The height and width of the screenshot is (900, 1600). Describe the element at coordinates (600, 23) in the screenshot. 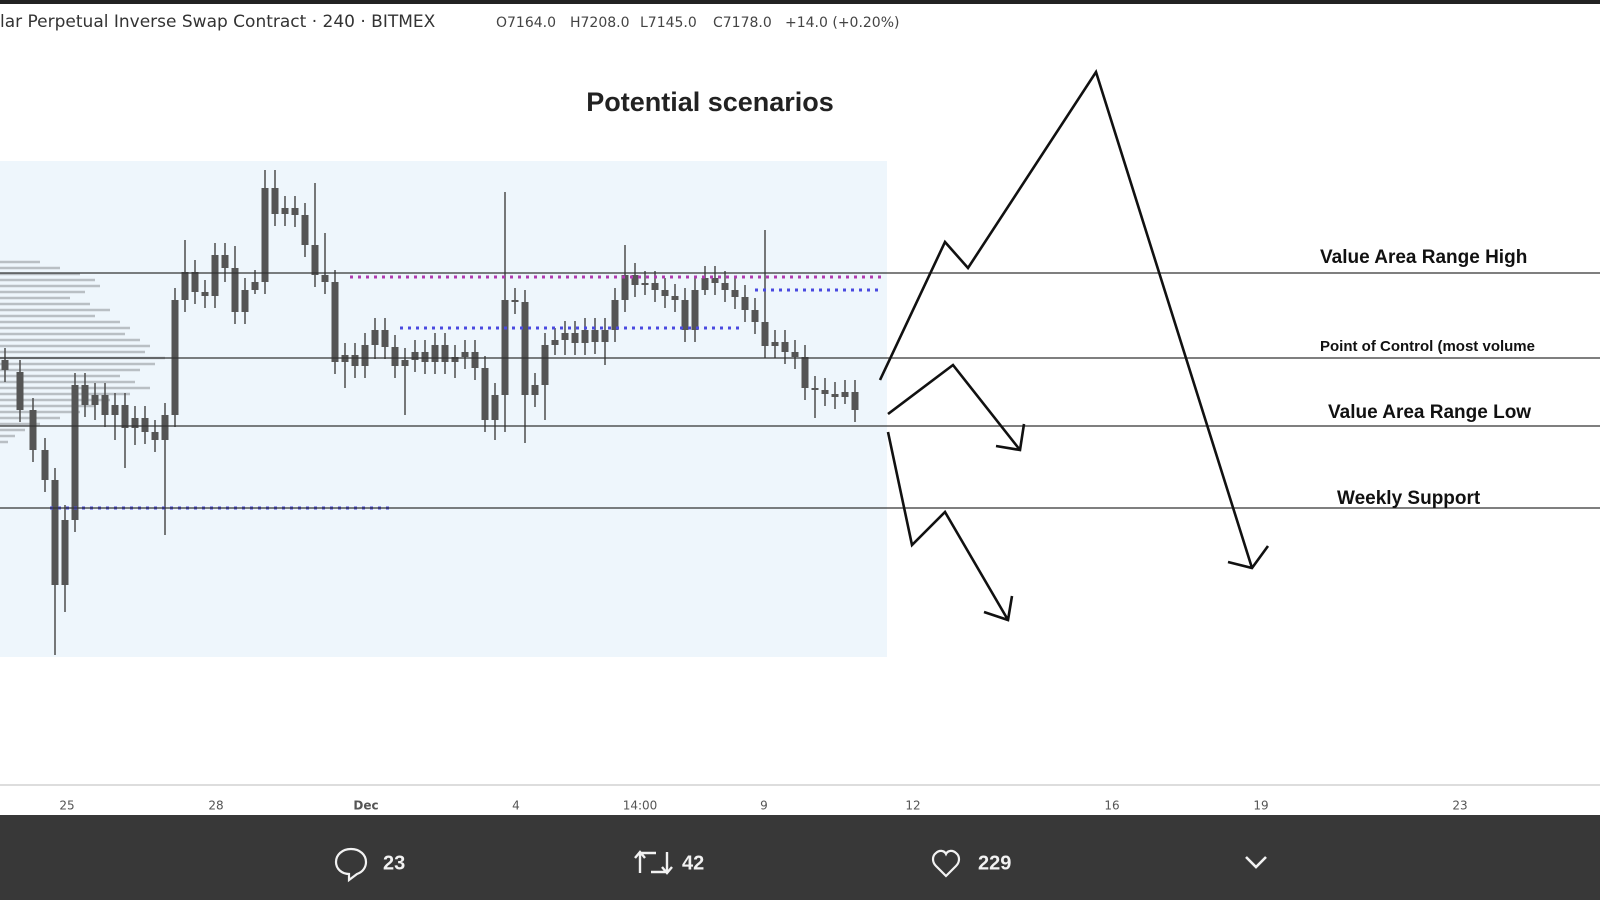

I see `ohlc-high: H7208.0` at that location.